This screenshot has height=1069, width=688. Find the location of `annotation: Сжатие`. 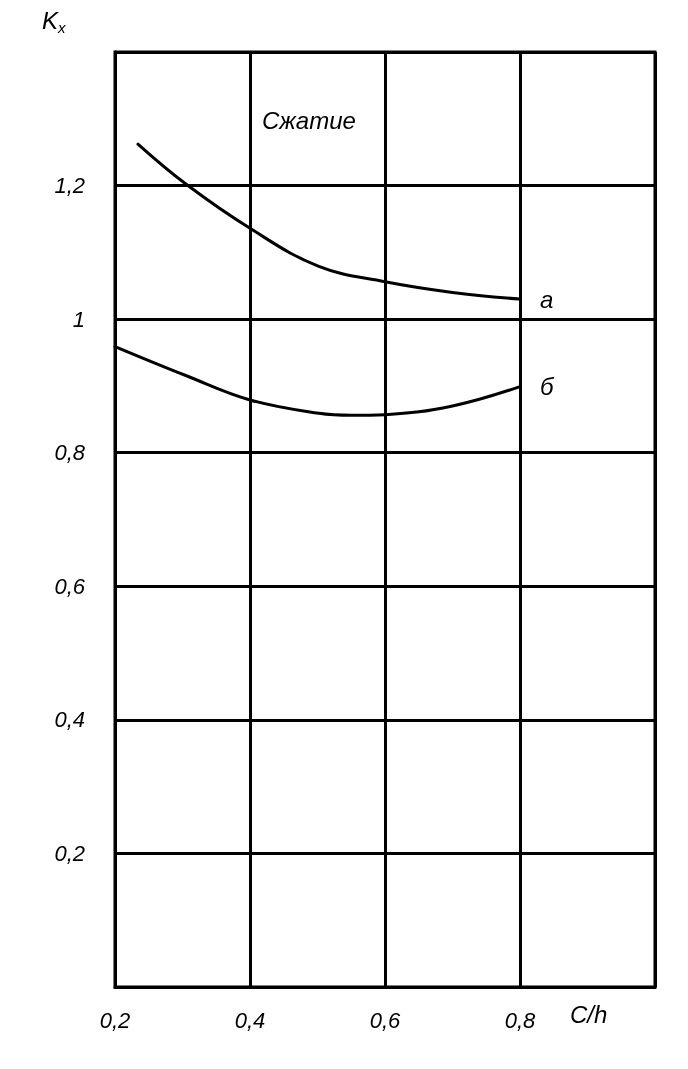

annotation: Сжатие is located at coordinates (309, 120).